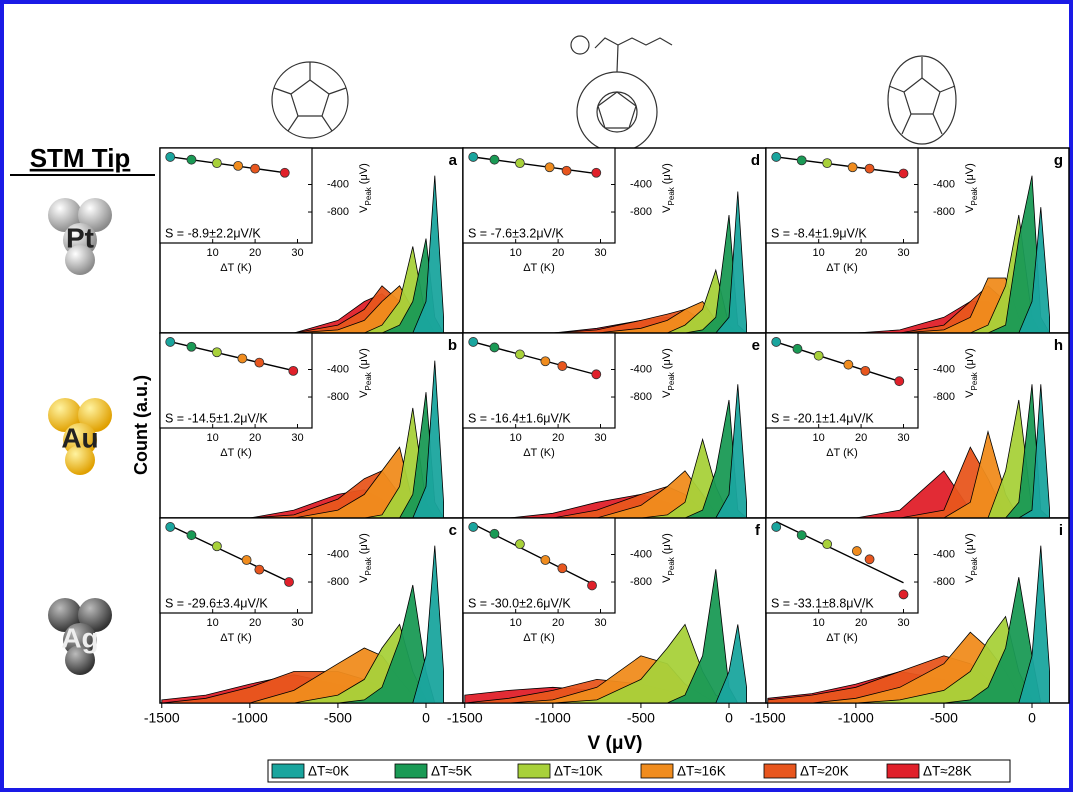 This screenshot has height=792, width=1073. What do you see at coordinates (453, 160) in the screenshot?
I see `panel-letter: a` at bounding box center [453, 160].